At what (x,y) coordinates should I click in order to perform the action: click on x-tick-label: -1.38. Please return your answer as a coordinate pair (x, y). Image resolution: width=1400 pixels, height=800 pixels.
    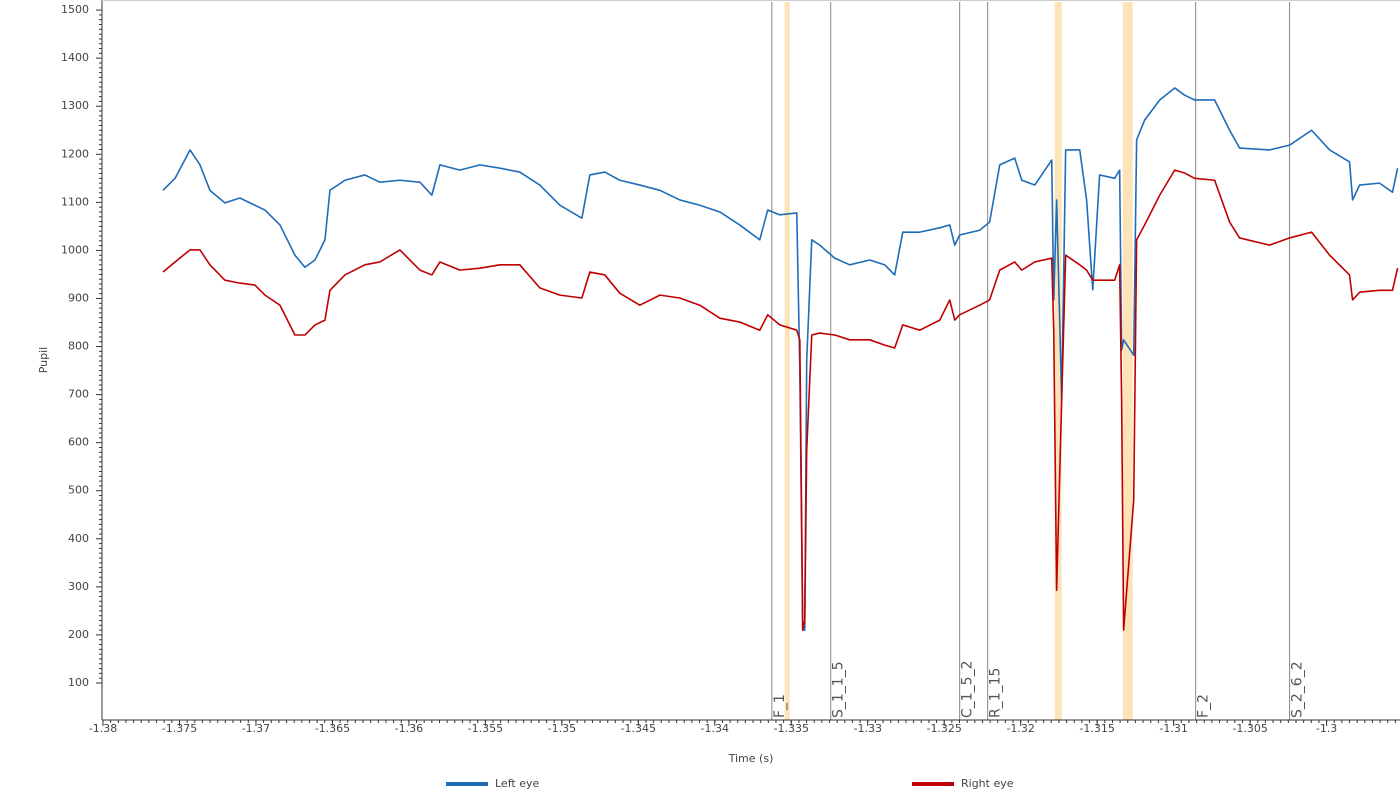
    Looking at the image, I should click on (103, 728).